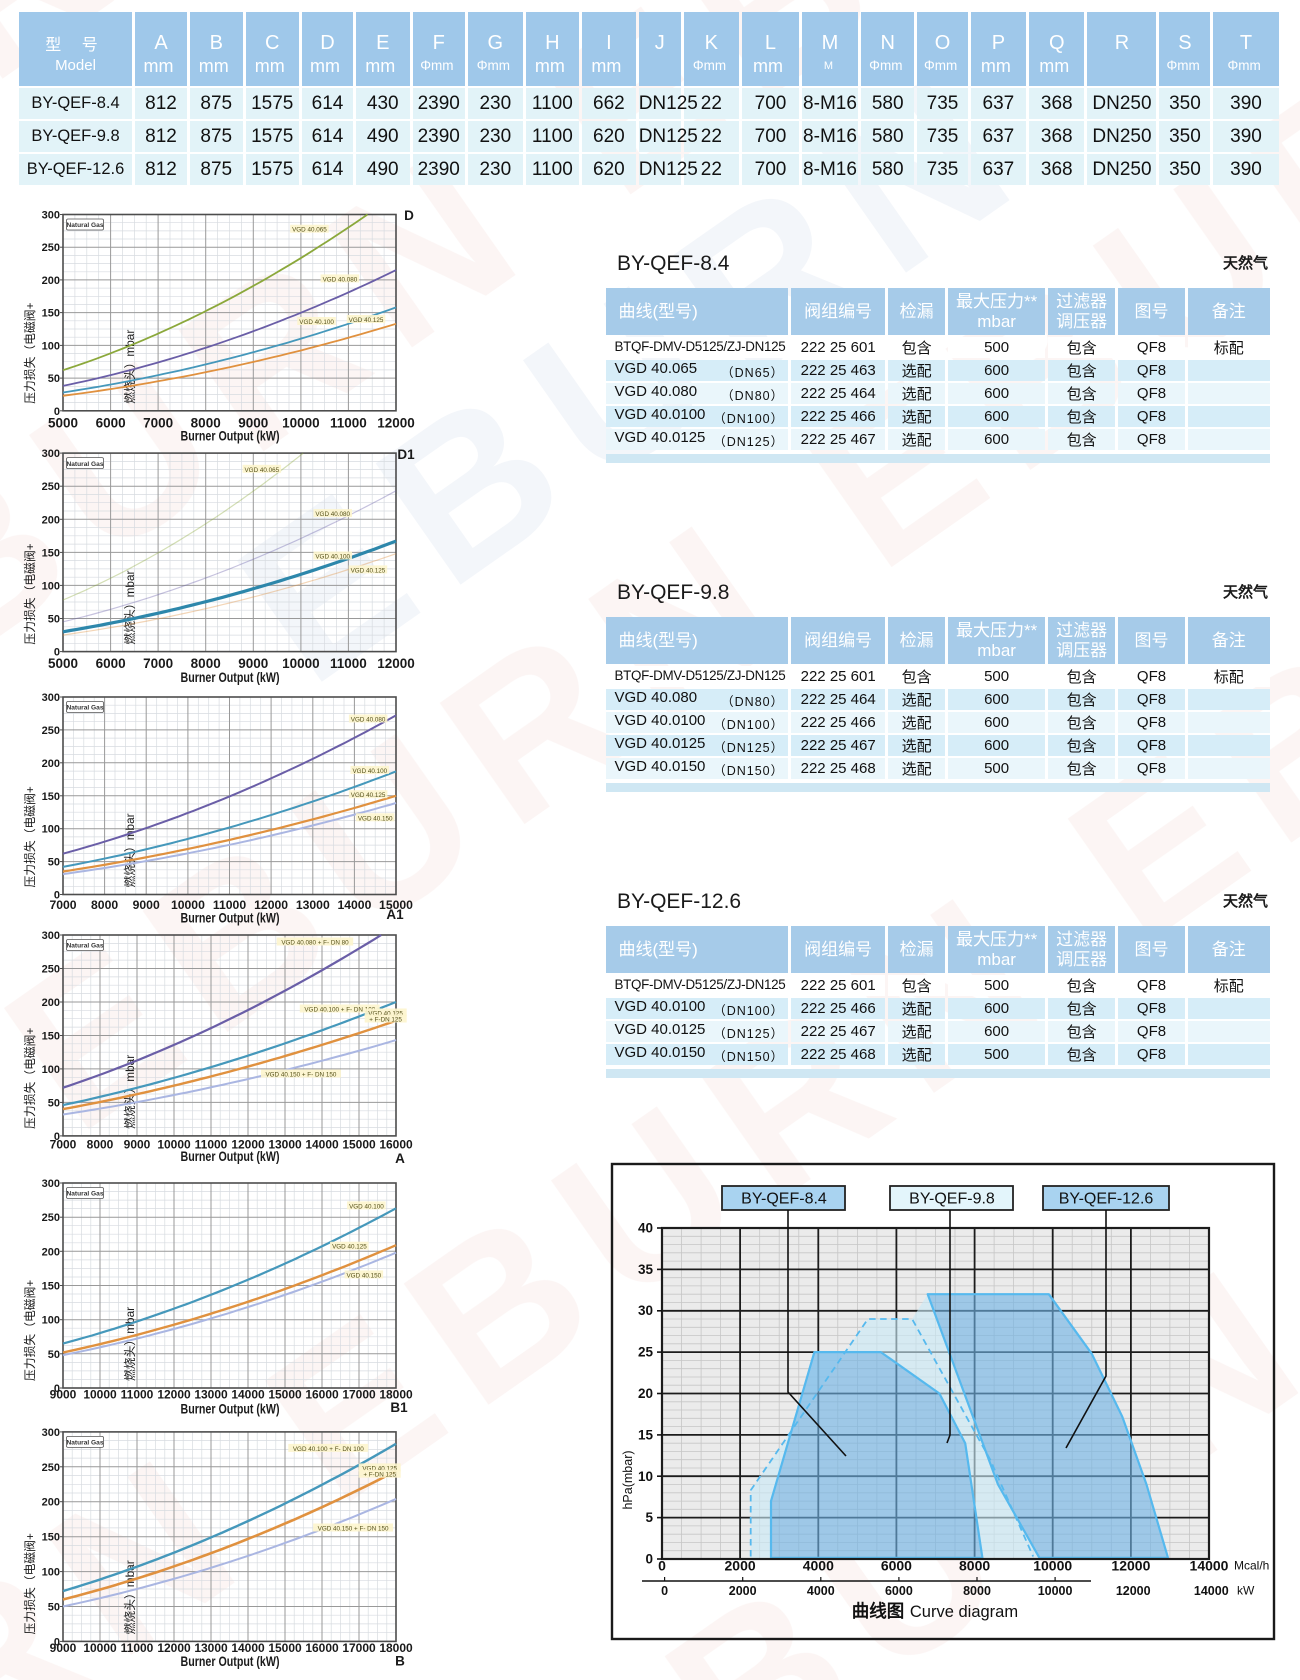  I want to click on svg-text: 5, so click(649, 1517).